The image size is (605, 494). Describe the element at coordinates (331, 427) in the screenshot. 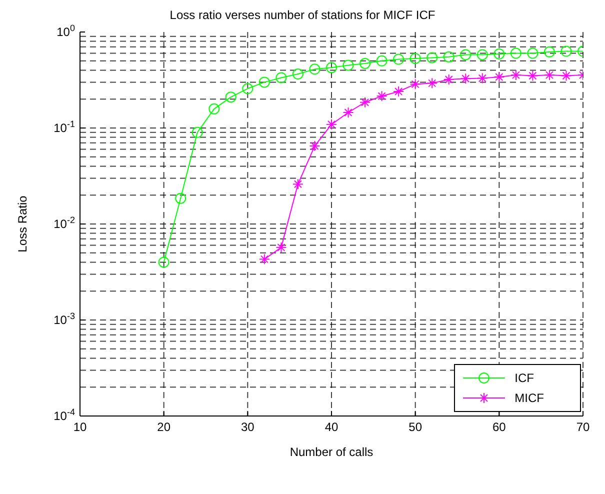

I see `x-tick-label: 40` at that location.